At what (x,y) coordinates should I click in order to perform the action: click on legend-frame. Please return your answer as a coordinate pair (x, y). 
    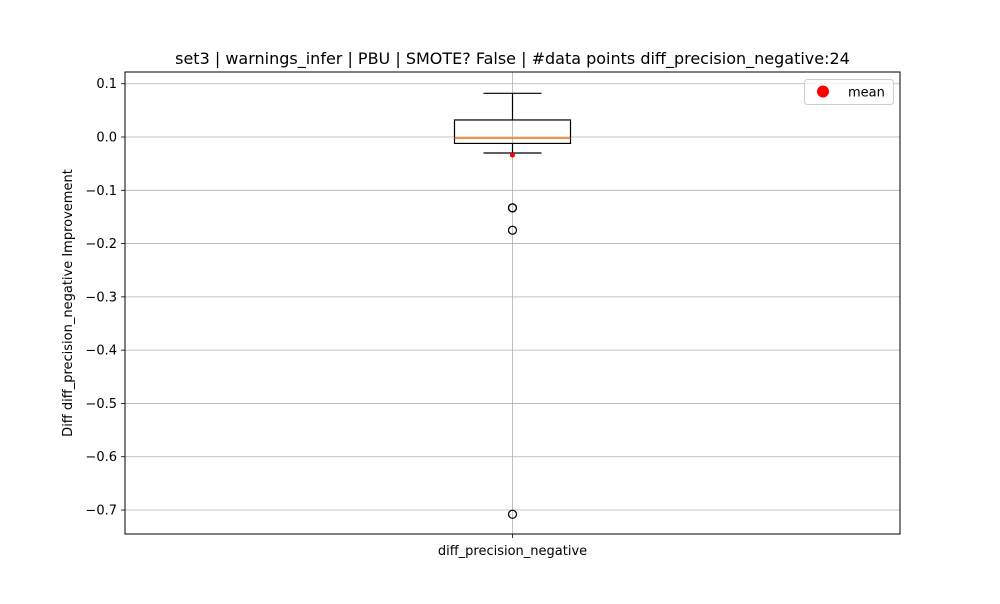
    Looking at the image, I should click on (849, 92).